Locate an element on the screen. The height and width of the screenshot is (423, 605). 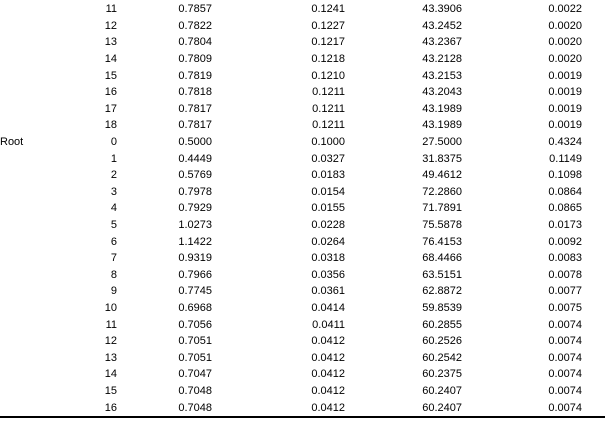
table-row: 14 0.7047 0.0412 60.2375 0.0074 is located at coordinates (302, 374).